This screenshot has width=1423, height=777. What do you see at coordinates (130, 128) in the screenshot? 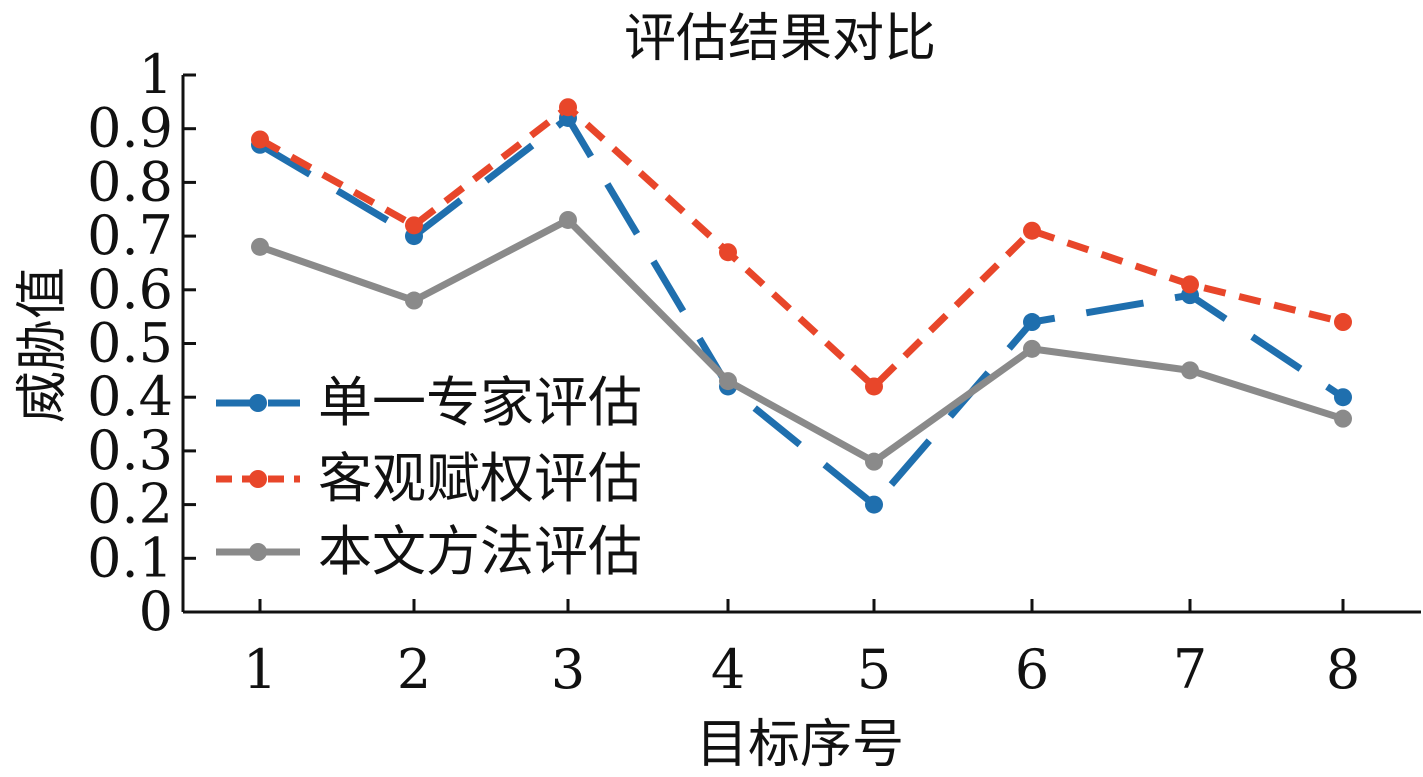
I see `y-tick-label: 0.9` at bounding box center [130, 128].